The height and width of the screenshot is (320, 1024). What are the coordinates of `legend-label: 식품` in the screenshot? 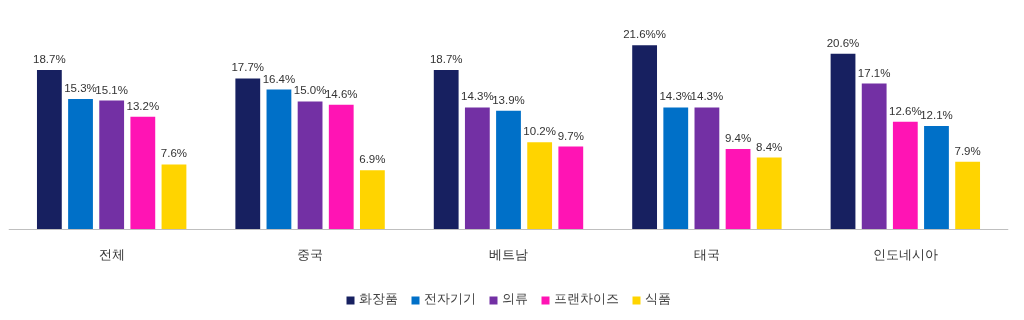 It's located at (658, 299).